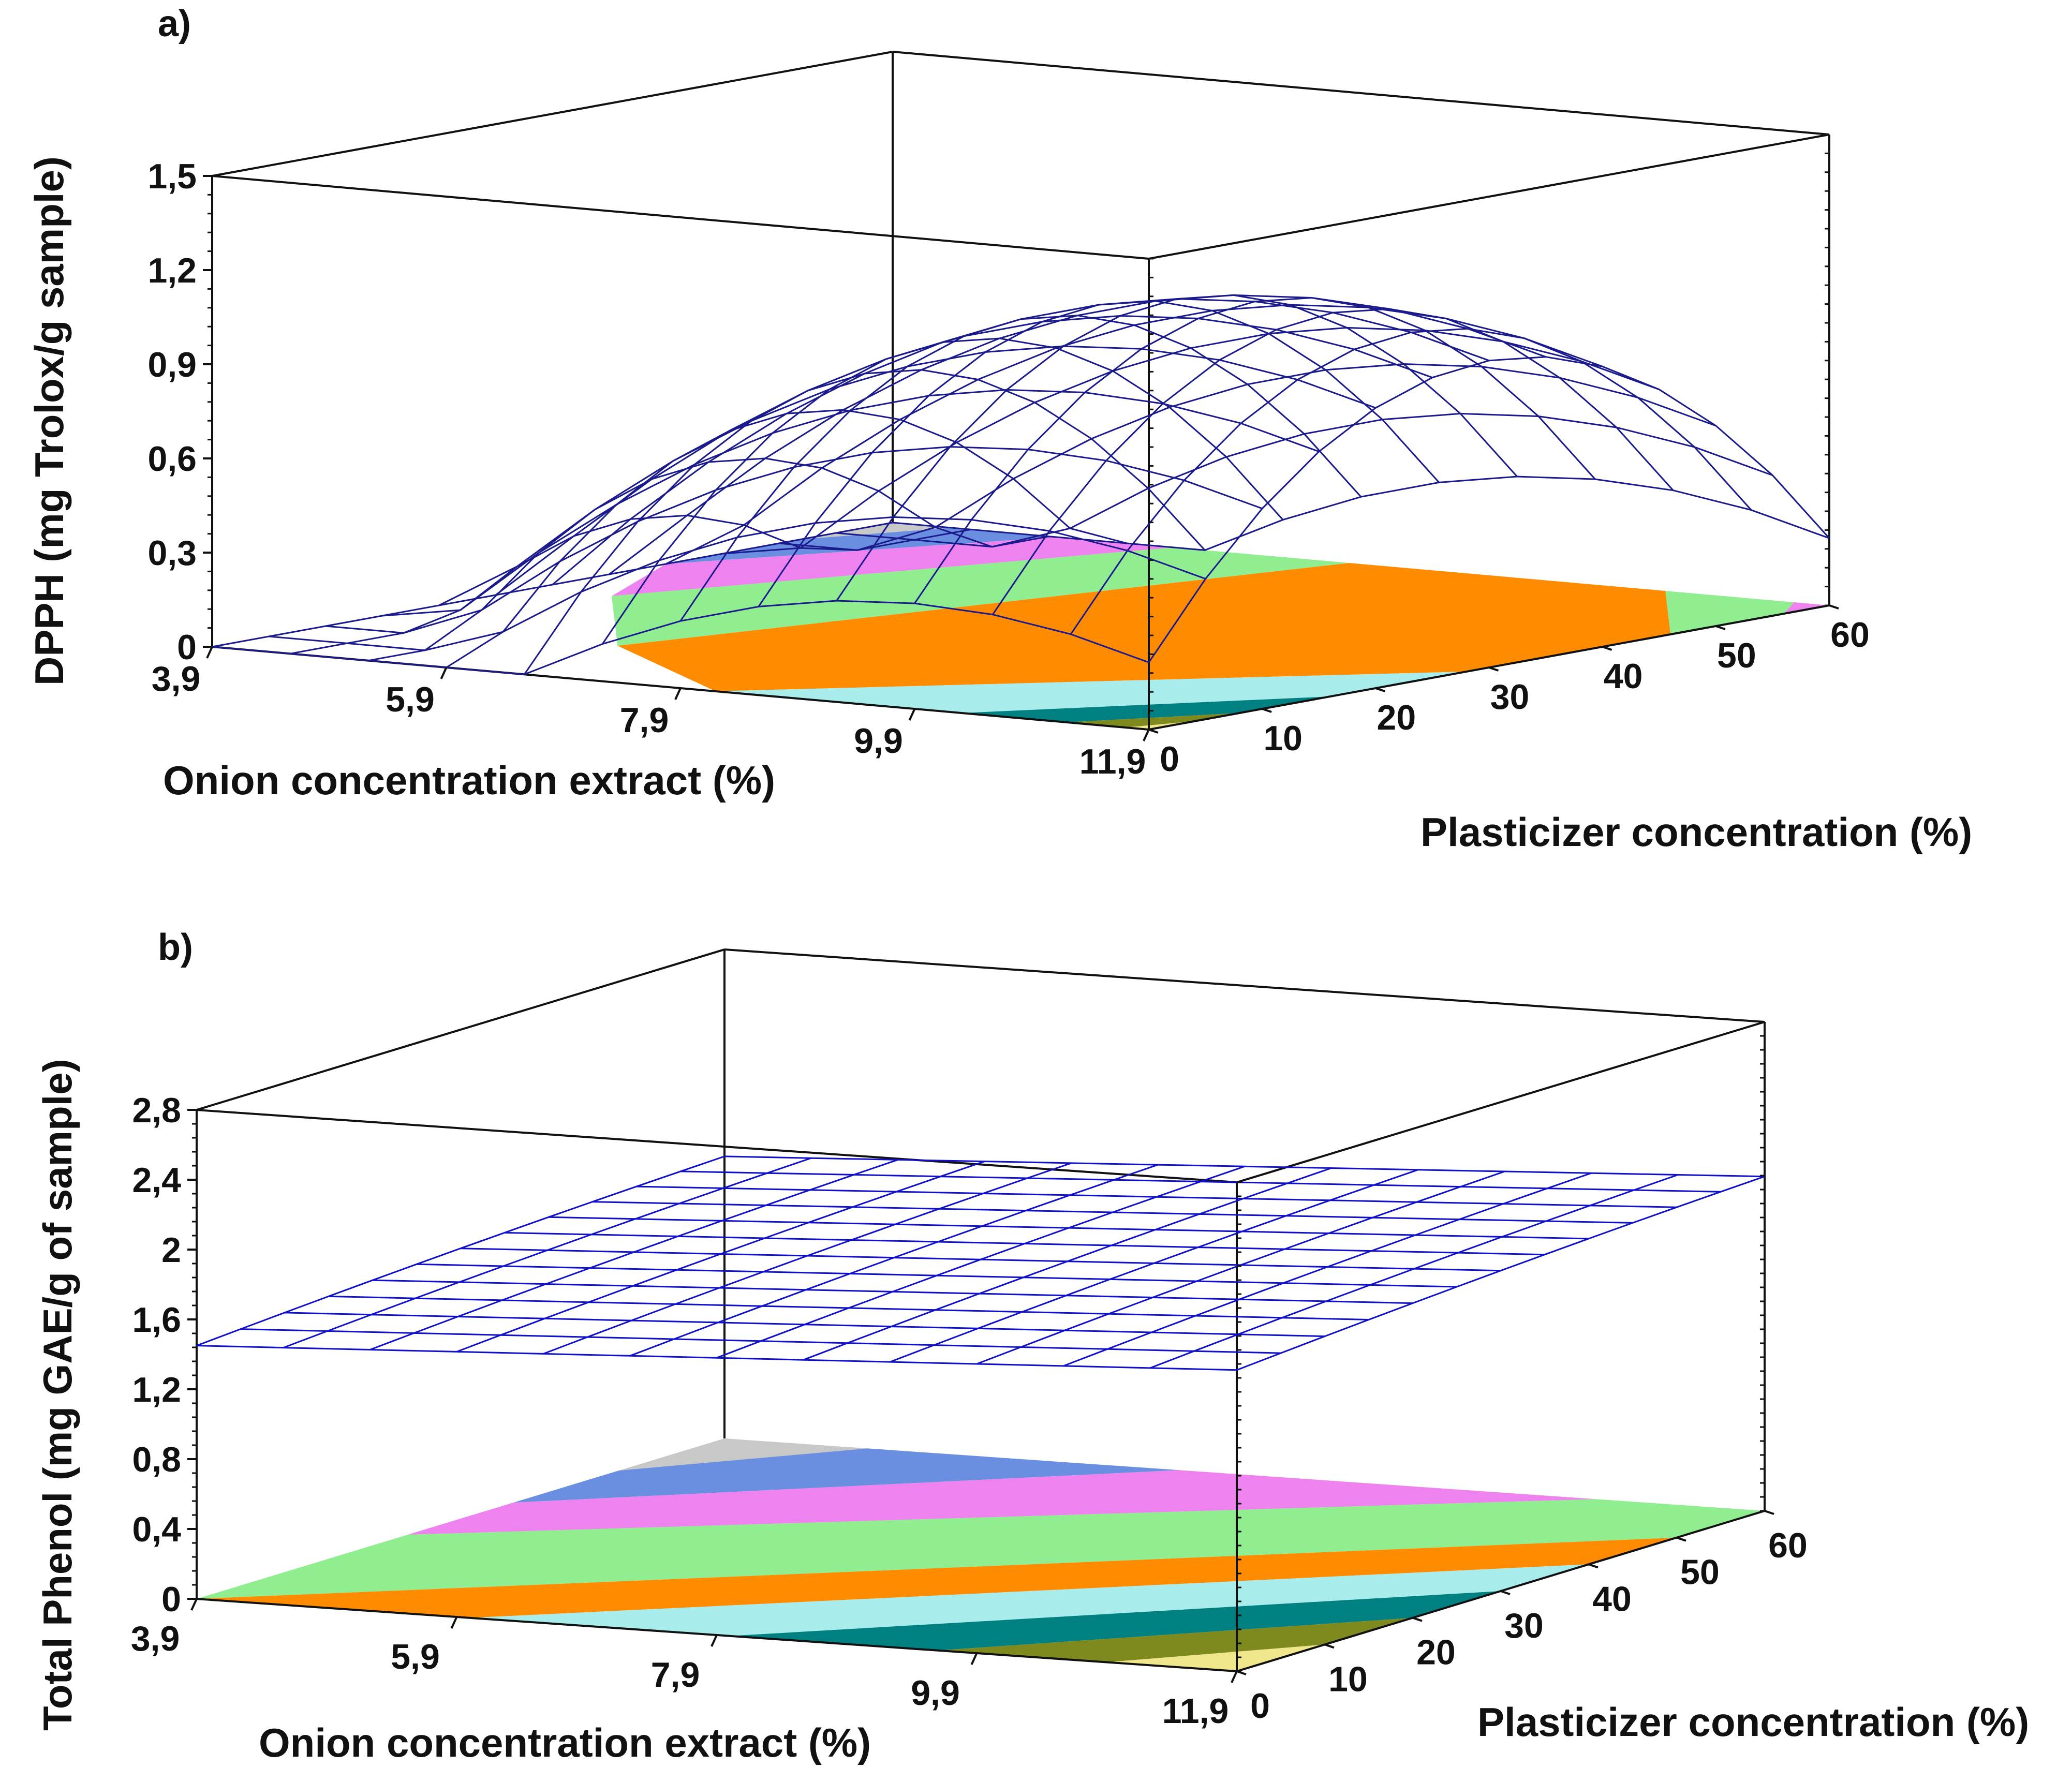 The width and height of the screenshot is (2072, 1767). I want to click on panel-a-y-tick-label: 10, so click(1283, 738).